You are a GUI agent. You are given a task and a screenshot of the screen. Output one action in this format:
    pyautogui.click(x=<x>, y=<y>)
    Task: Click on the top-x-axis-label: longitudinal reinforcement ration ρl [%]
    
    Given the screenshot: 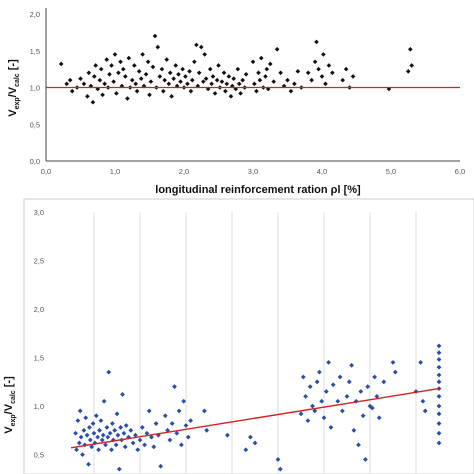 What is the action you would take?
    pyautogui.click(x=258, y=190)
    